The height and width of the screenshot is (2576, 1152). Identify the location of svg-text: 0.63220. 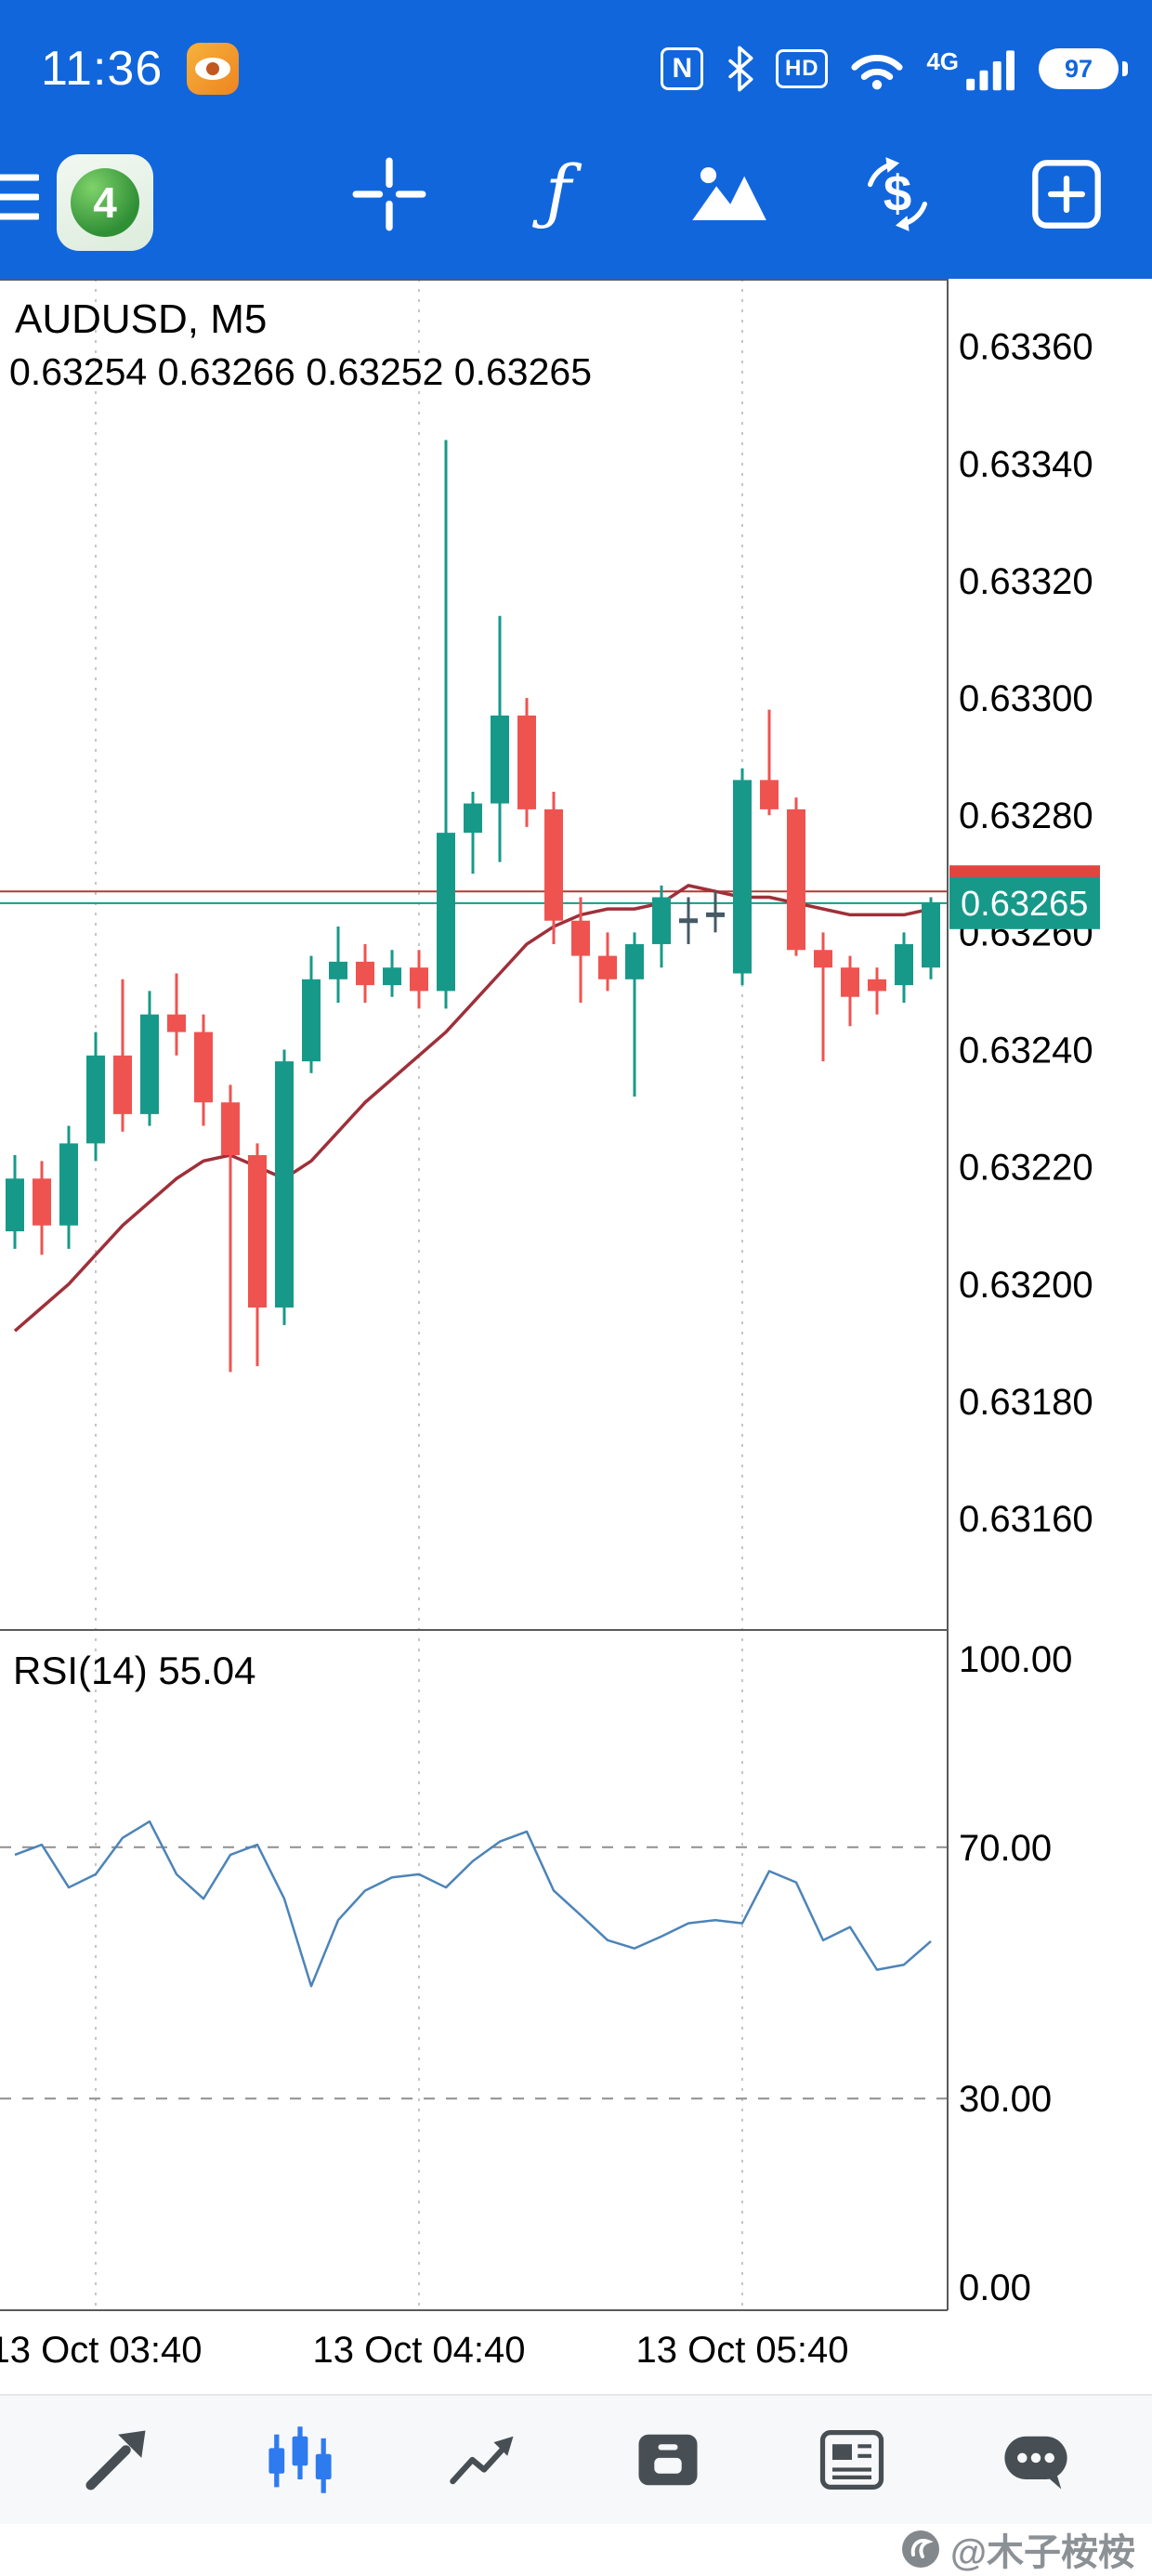
(1026, 1168).